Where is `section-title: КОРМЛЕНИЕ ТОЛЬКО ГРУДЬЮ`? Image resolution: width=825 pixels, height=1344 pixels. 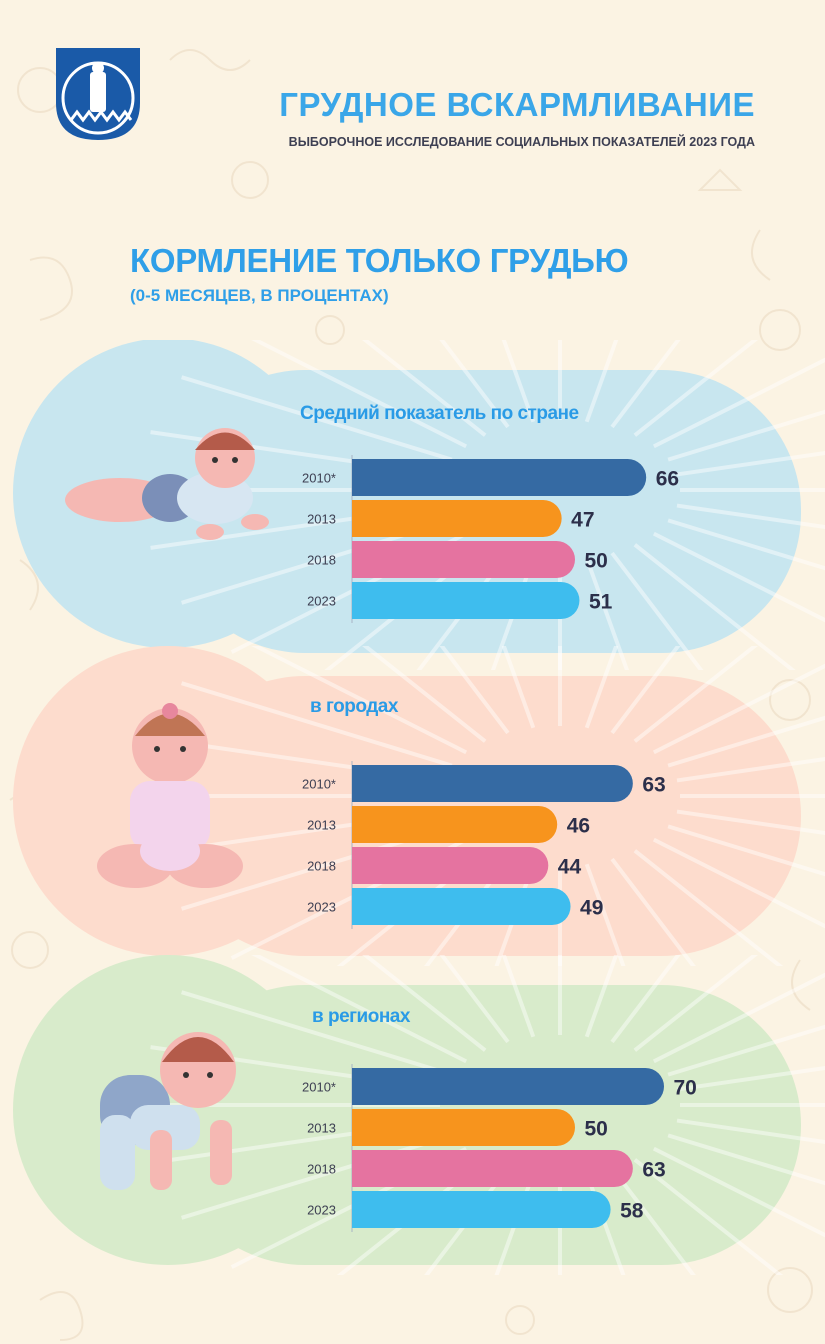
section-title: КОРМЛЕНИЕ ТОЛЬКО ГРУДЬЮ is located at coordinates (379, 260).